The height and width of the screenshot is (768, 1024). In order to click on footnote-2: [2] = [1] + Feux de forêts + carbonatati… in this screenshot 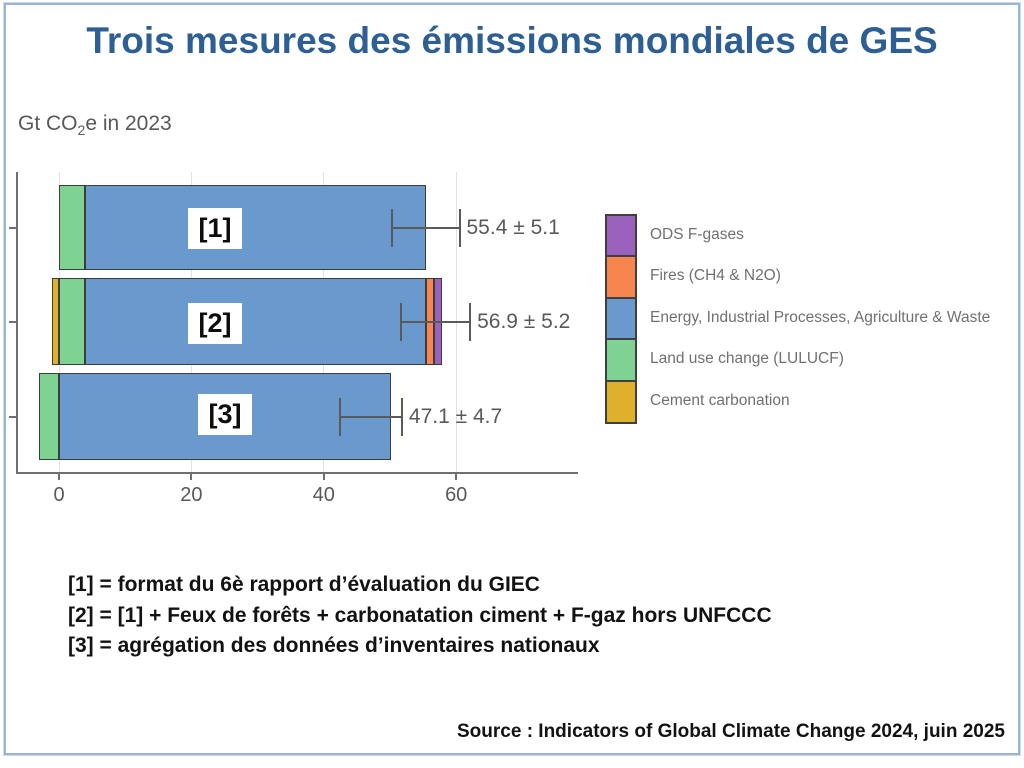, I will do `click(420, 615)`.